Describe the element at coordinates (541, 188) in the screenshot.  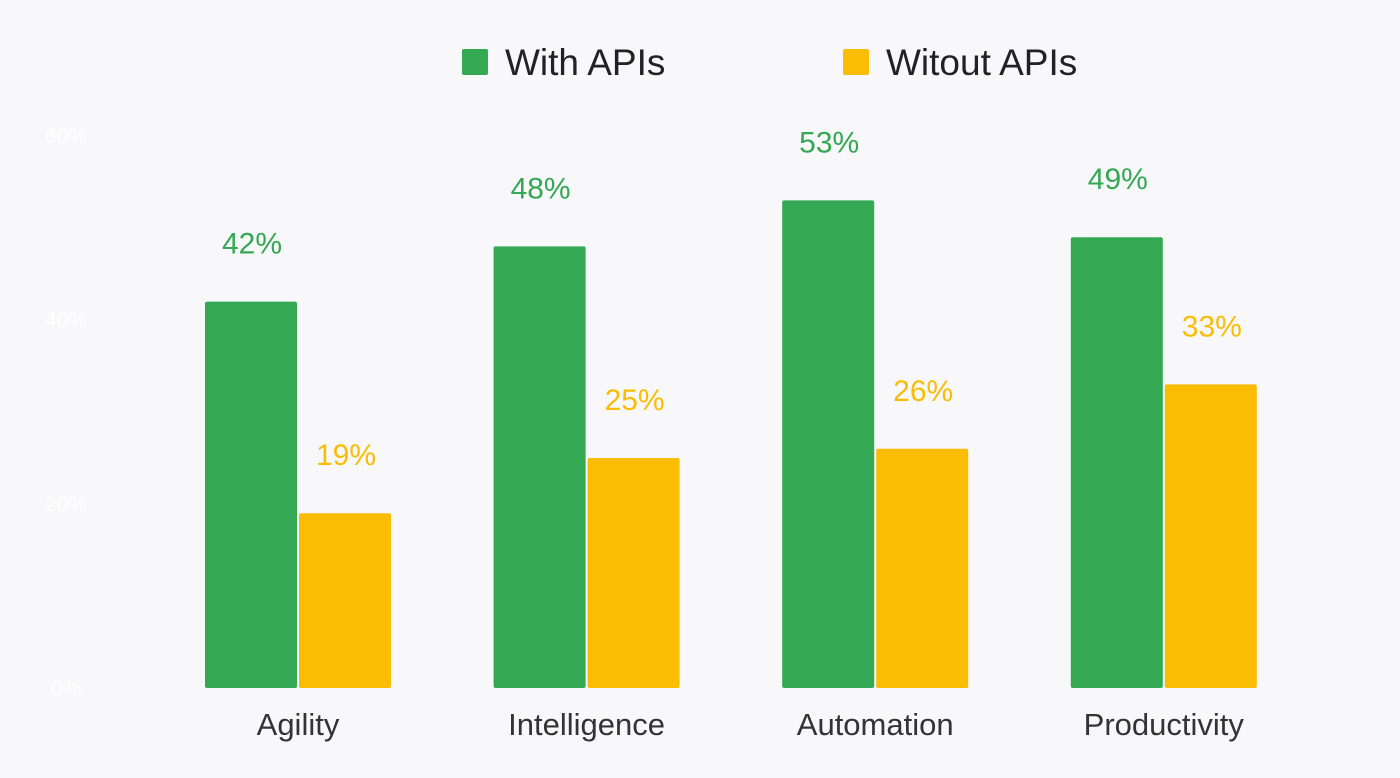
I see `data-label: 48%` at that location.